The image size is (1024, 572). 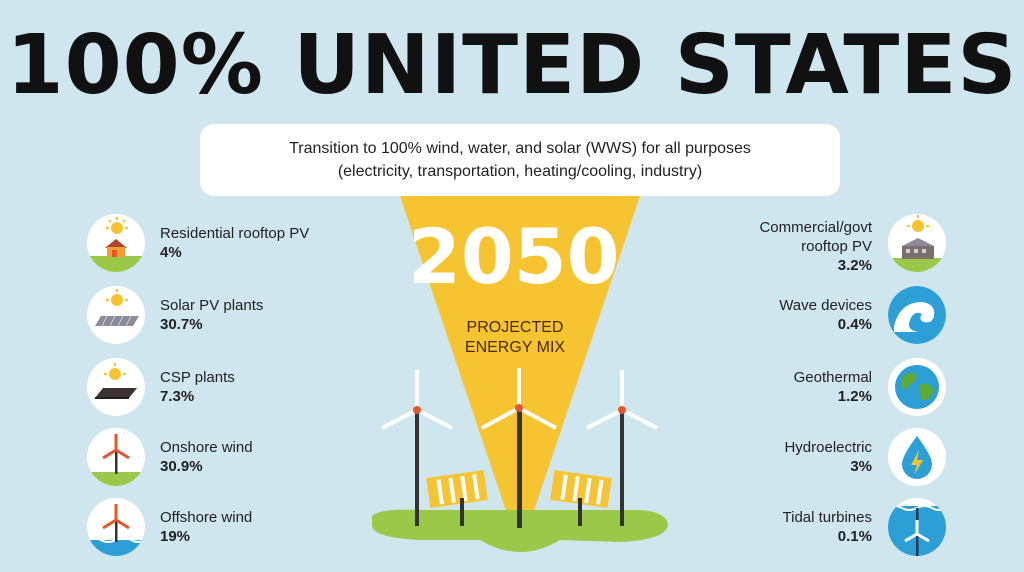 What do you see at coordinates (210, 388) in the screenshot?
I see `energy-item-csp-plants: CSP plants 7.3%` at bounding box center [210, 388].